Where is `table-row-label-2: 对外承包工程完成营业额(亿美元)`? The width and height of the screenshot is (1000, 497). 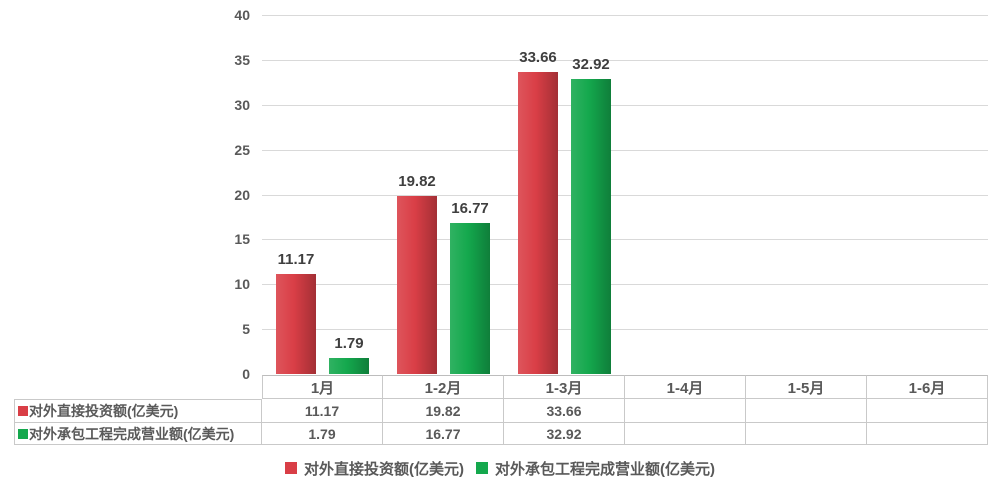
table-row-label-2: 对外承包工程完成营业额(亿美元) is located at coordinates (138, 434).